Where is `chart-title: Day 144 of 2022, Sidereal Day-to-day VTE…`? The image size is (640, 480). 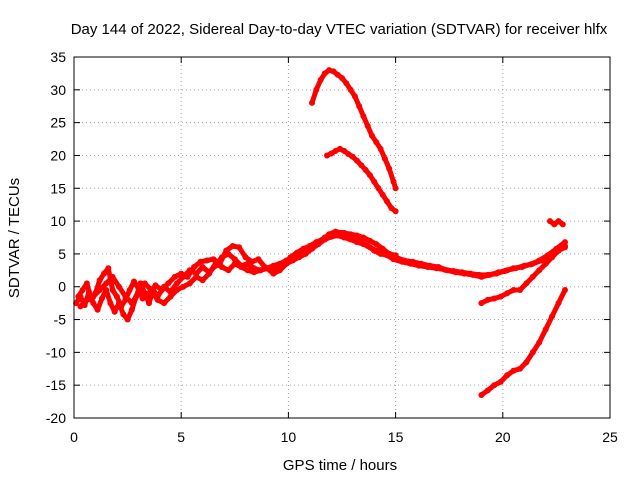
chart-title: Day 144 of 2022, Sidereal Day-to-day VTE… is located at coordinates (339, 29).